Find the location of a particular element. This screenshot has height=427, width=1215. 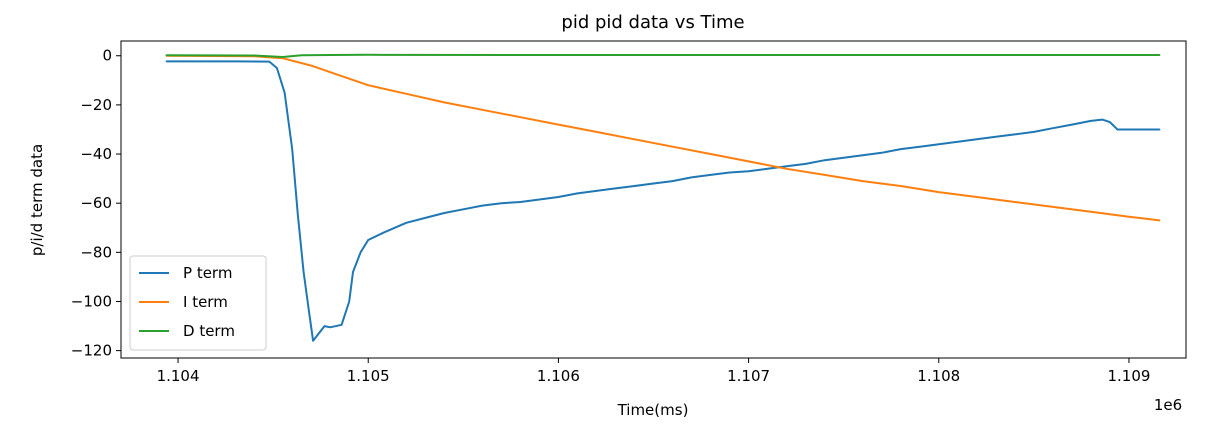

x-tick-label: 1.106 is located at coordinates (558, 376).